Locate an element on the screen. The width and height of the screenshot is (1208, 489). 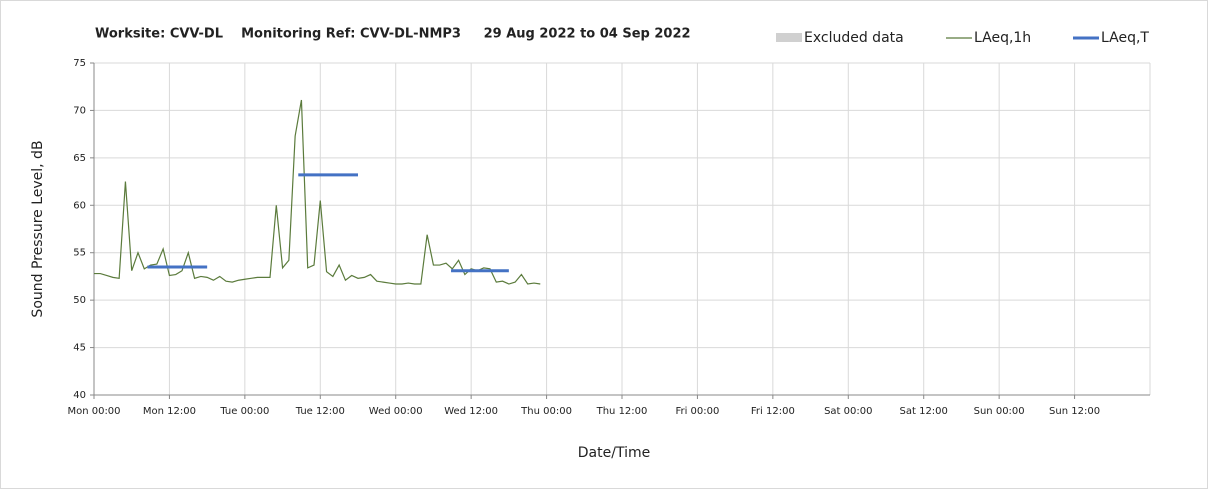
x-tick-label: Wed 00:00 is located at coordinates (396, 411).